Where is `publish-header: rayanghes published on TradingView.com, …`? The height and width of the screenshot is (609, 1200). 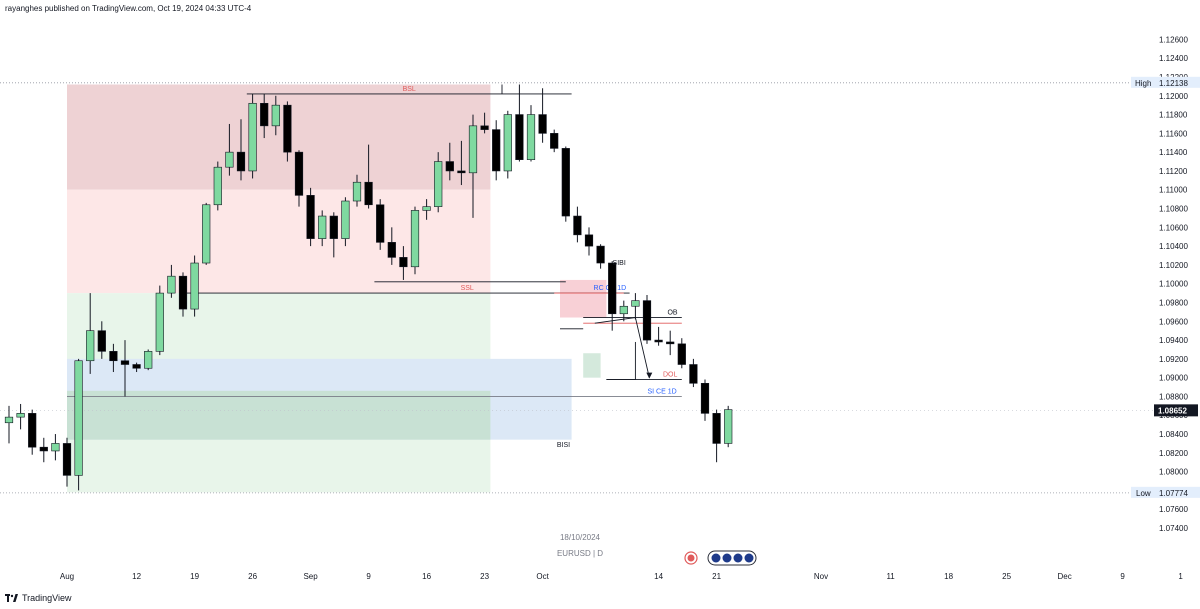
publish-header: rayanghes published on TradingView.com, … is located at coordinates (128, 8).